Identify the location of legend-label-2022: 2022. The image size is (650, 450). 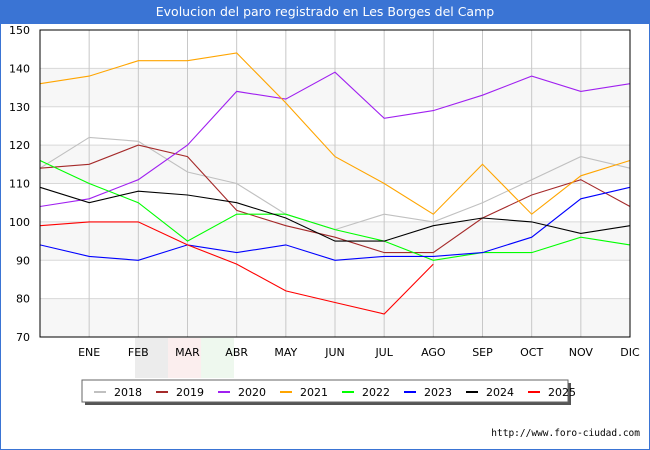
(376, 392).